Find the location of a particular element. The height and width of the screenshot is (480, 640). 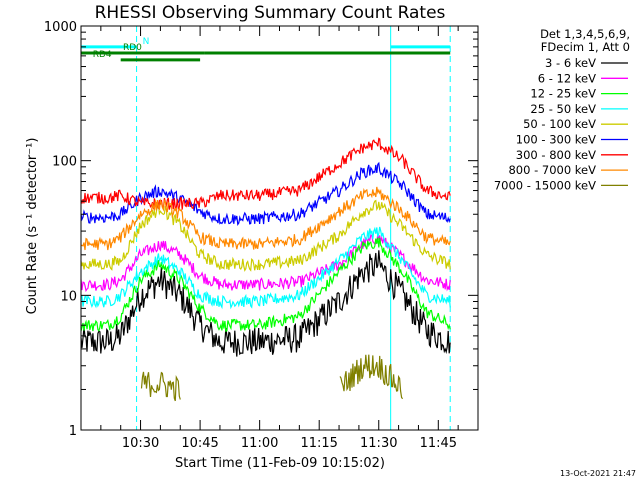

x-tick-label-0: 10:30 is located at coordinates (140, 443).